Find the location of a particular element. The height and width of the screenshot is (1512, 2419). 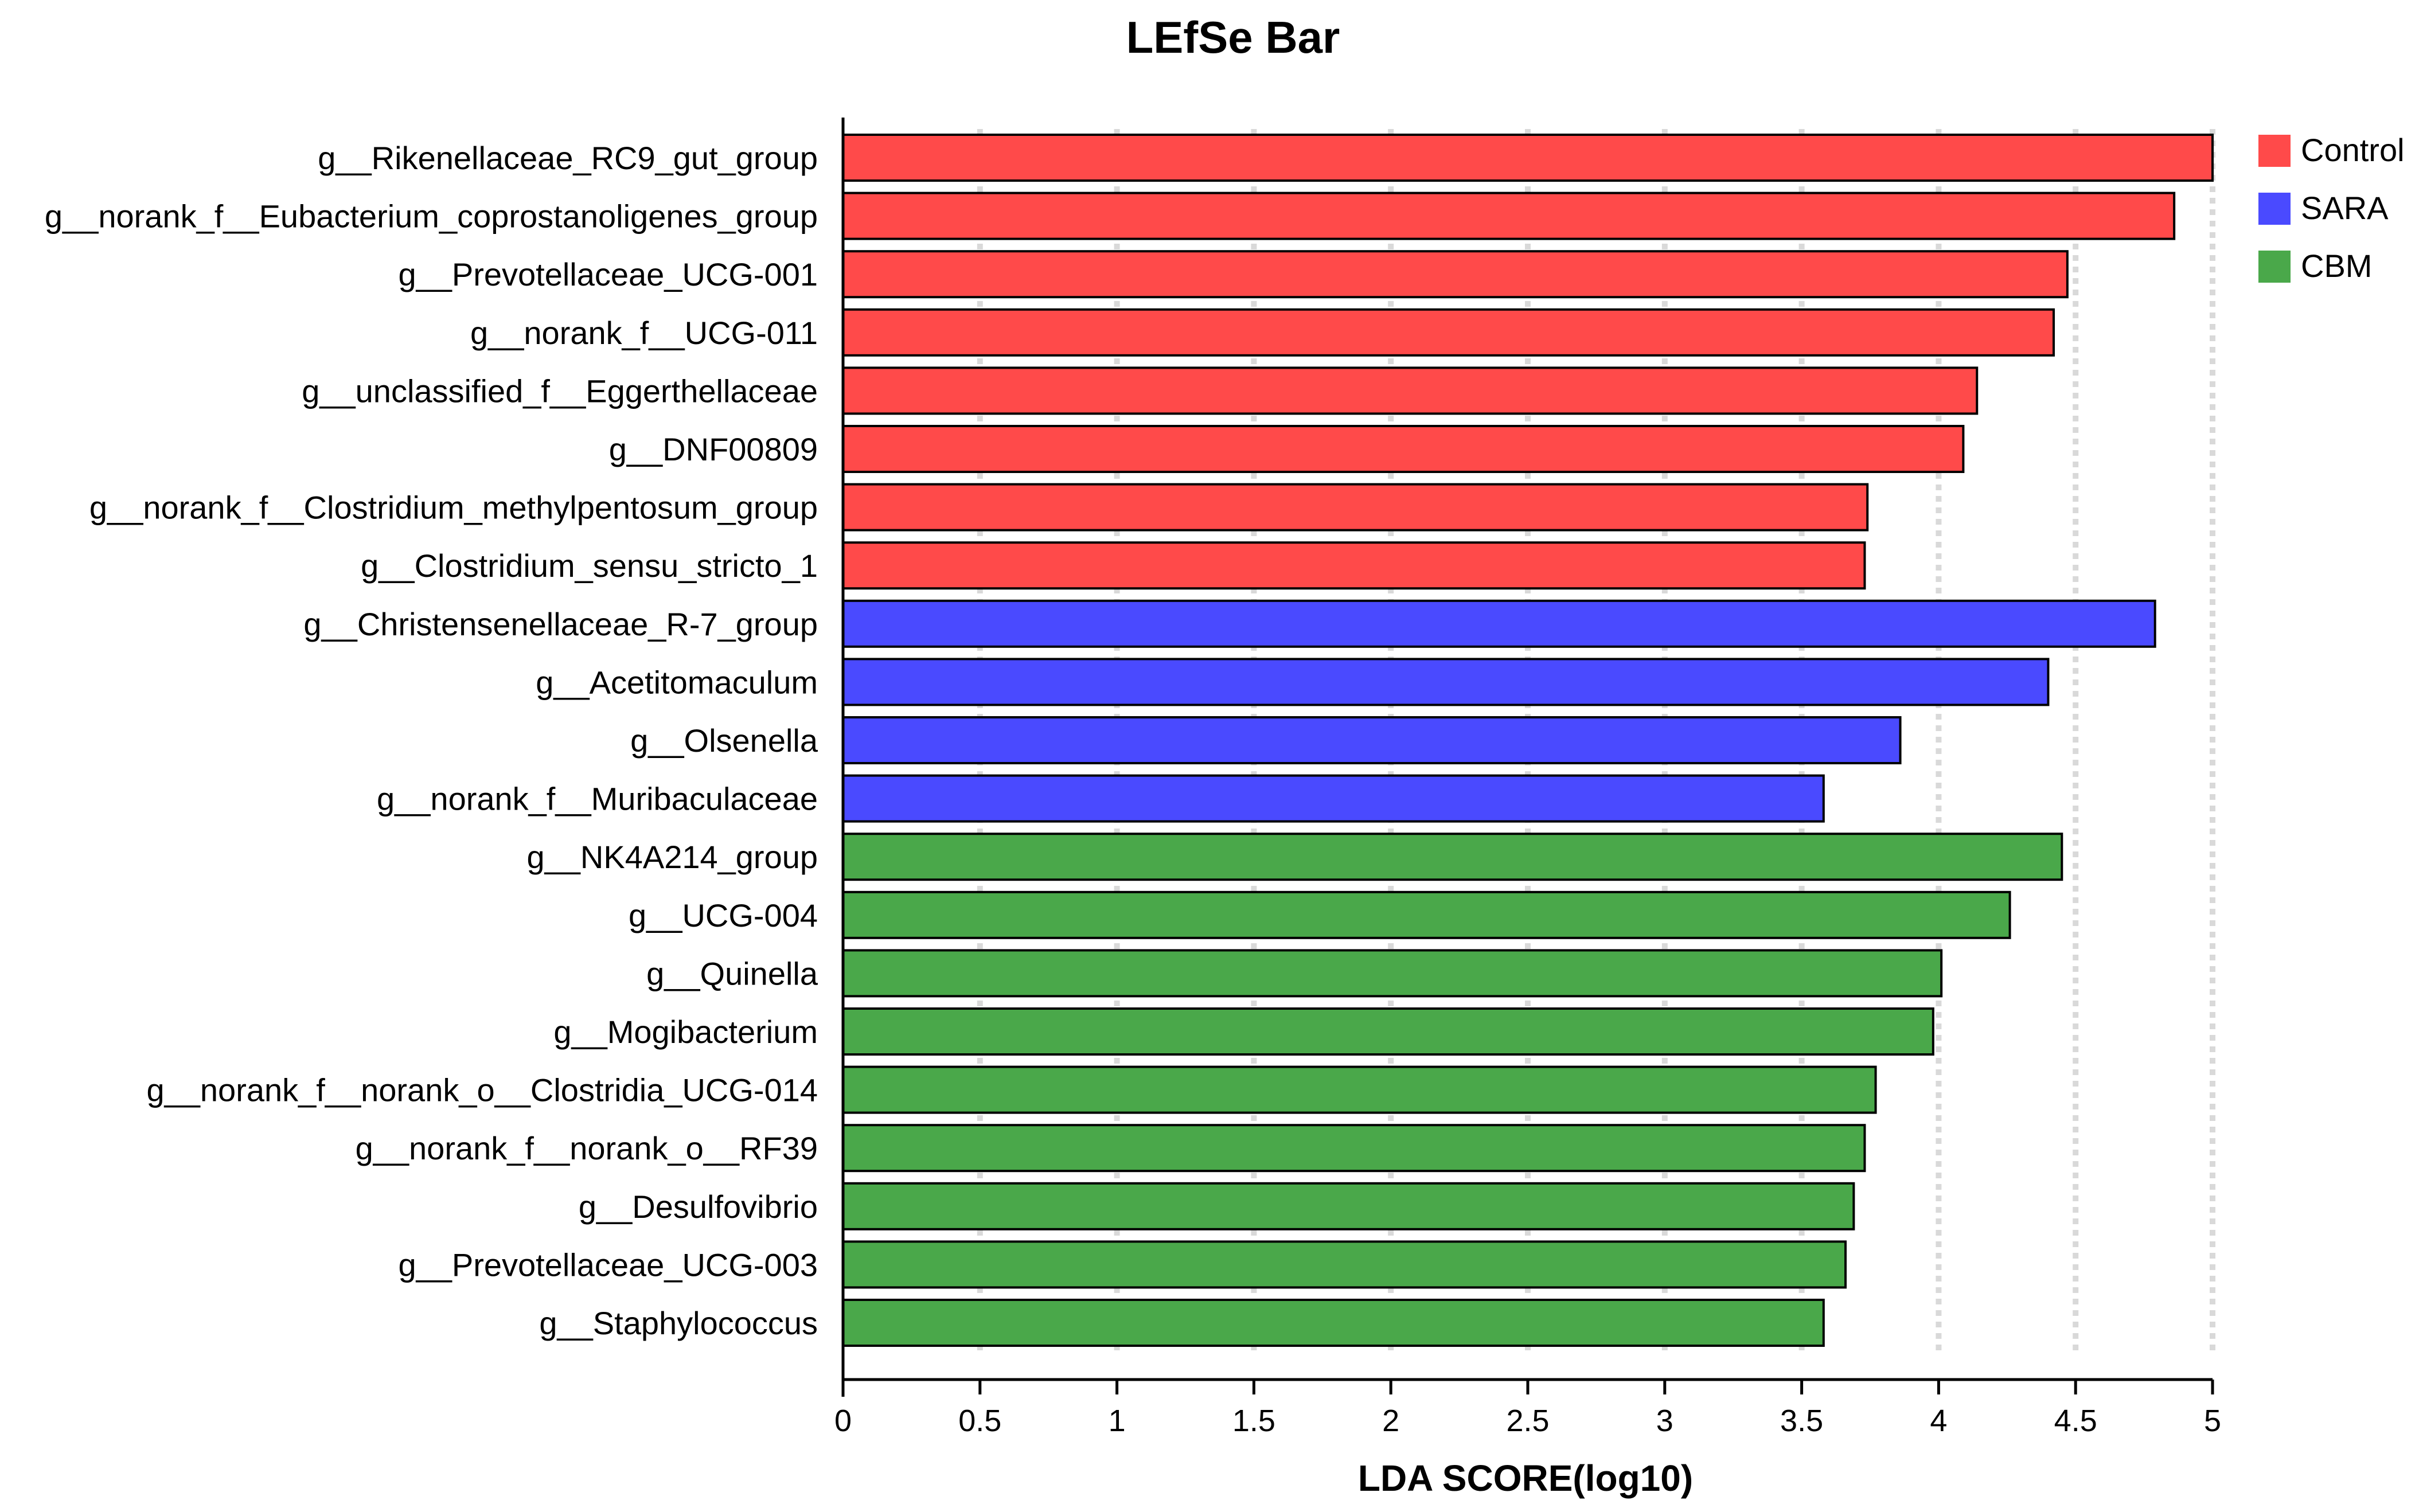

category-label: g__Quinella is located at coordinates (732, 973).